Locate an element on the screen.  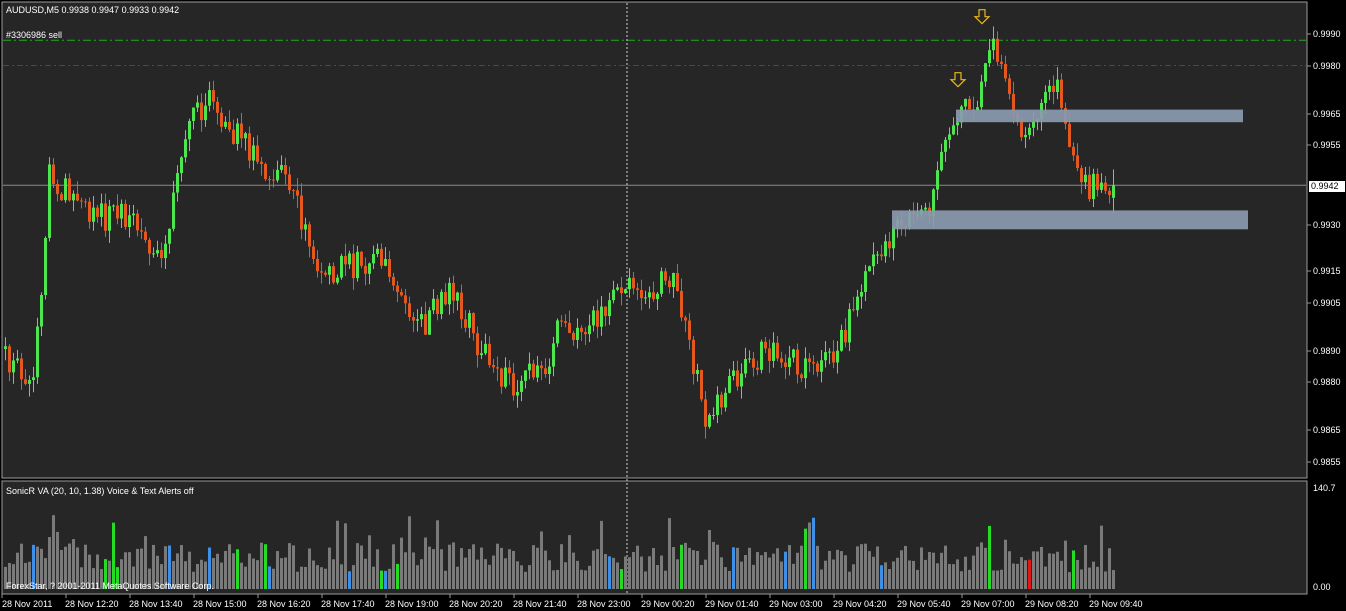
time-label-10: 29 Nov 00:20 is located at coordinates (668, 604).